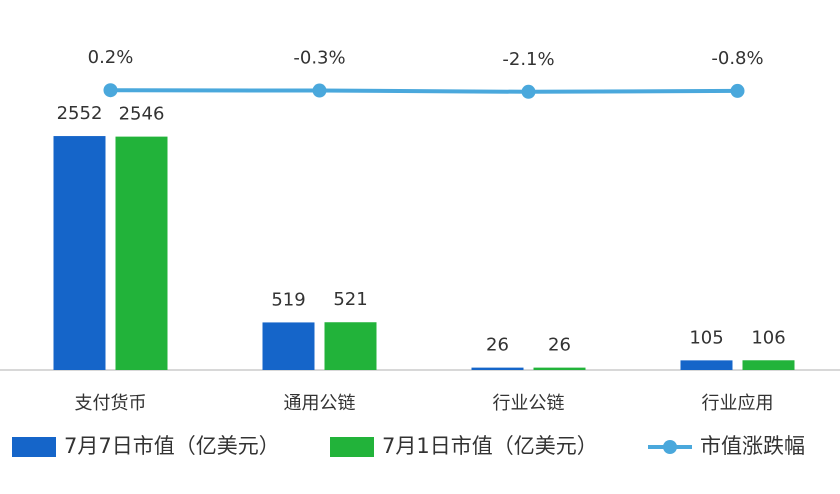 The width and height of the screenshot is (840, 494). What do you see at coordinates (319, 58) in the screenshot?
I see `line-value-label: -0.3%` at bounding box center [319, 58].